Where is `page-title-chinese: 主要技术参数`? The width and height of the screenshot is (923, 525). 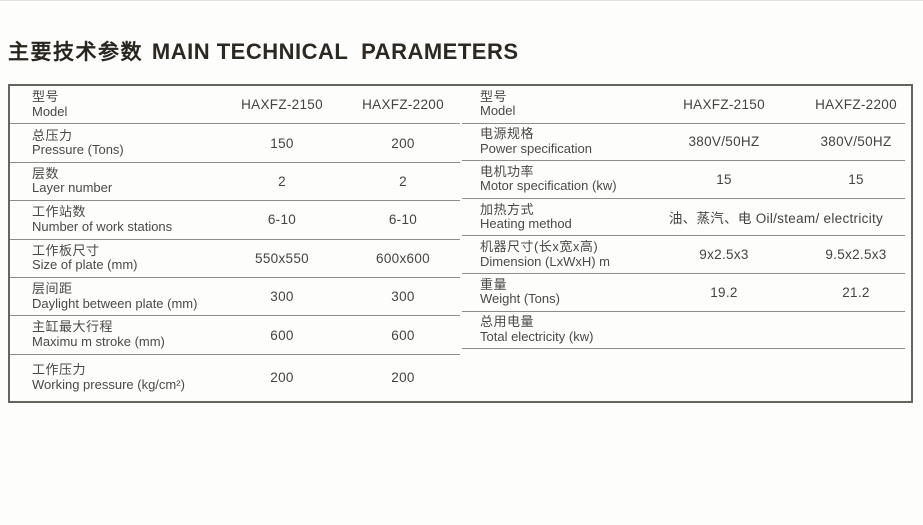
page-title-chinese: 主要技术参数 is located at coordinates (75, 52).